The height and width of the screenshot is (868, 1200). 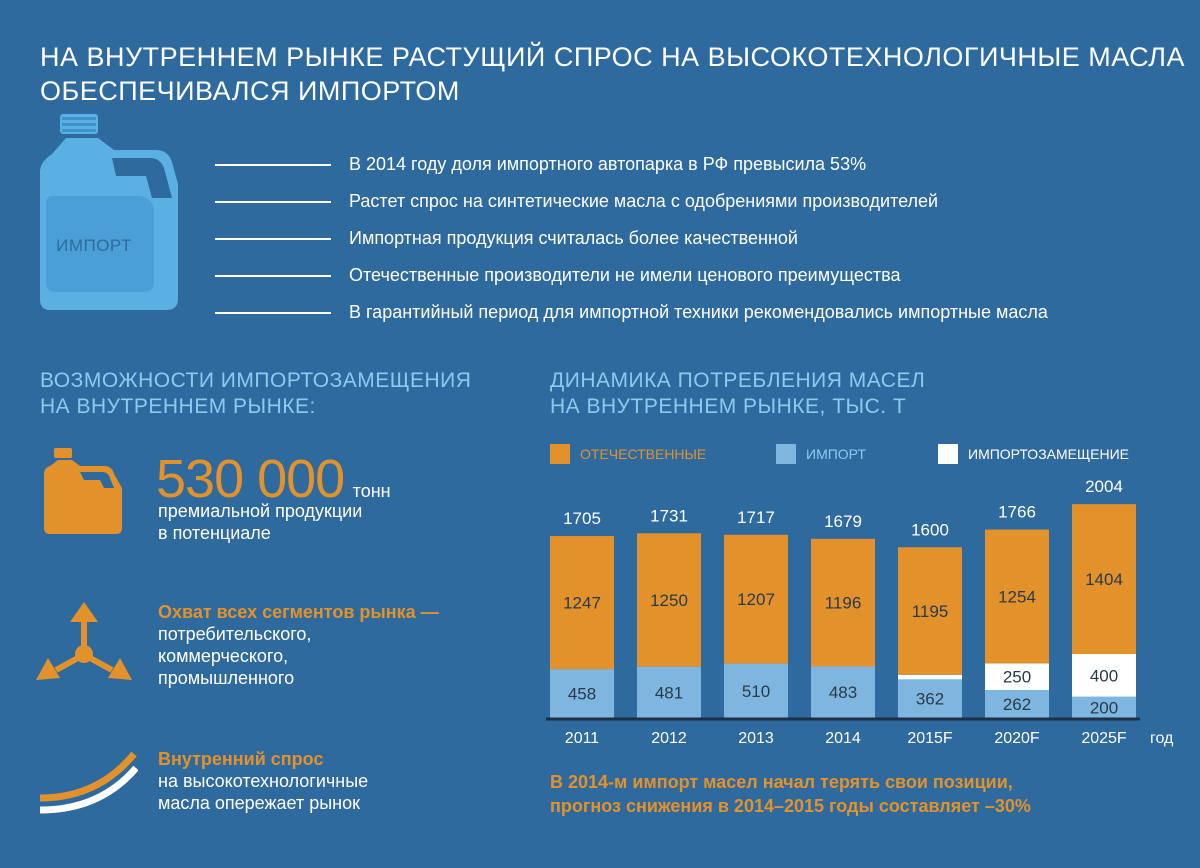 I want to click on bar-value-label-domestic-2025F: 1404, so click(x=1104, y=579).